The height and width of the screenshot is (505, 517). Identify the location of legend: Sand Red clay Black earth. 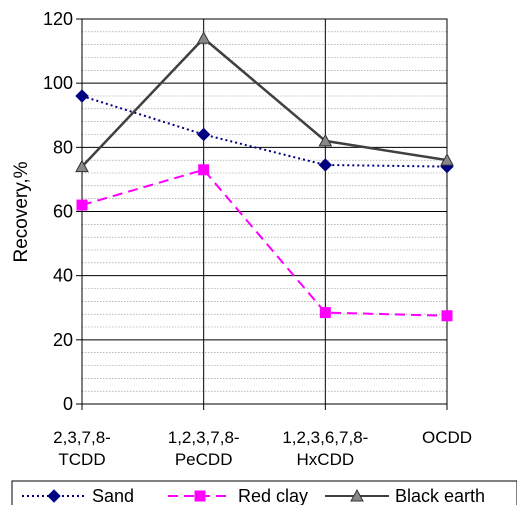
(264, 492).